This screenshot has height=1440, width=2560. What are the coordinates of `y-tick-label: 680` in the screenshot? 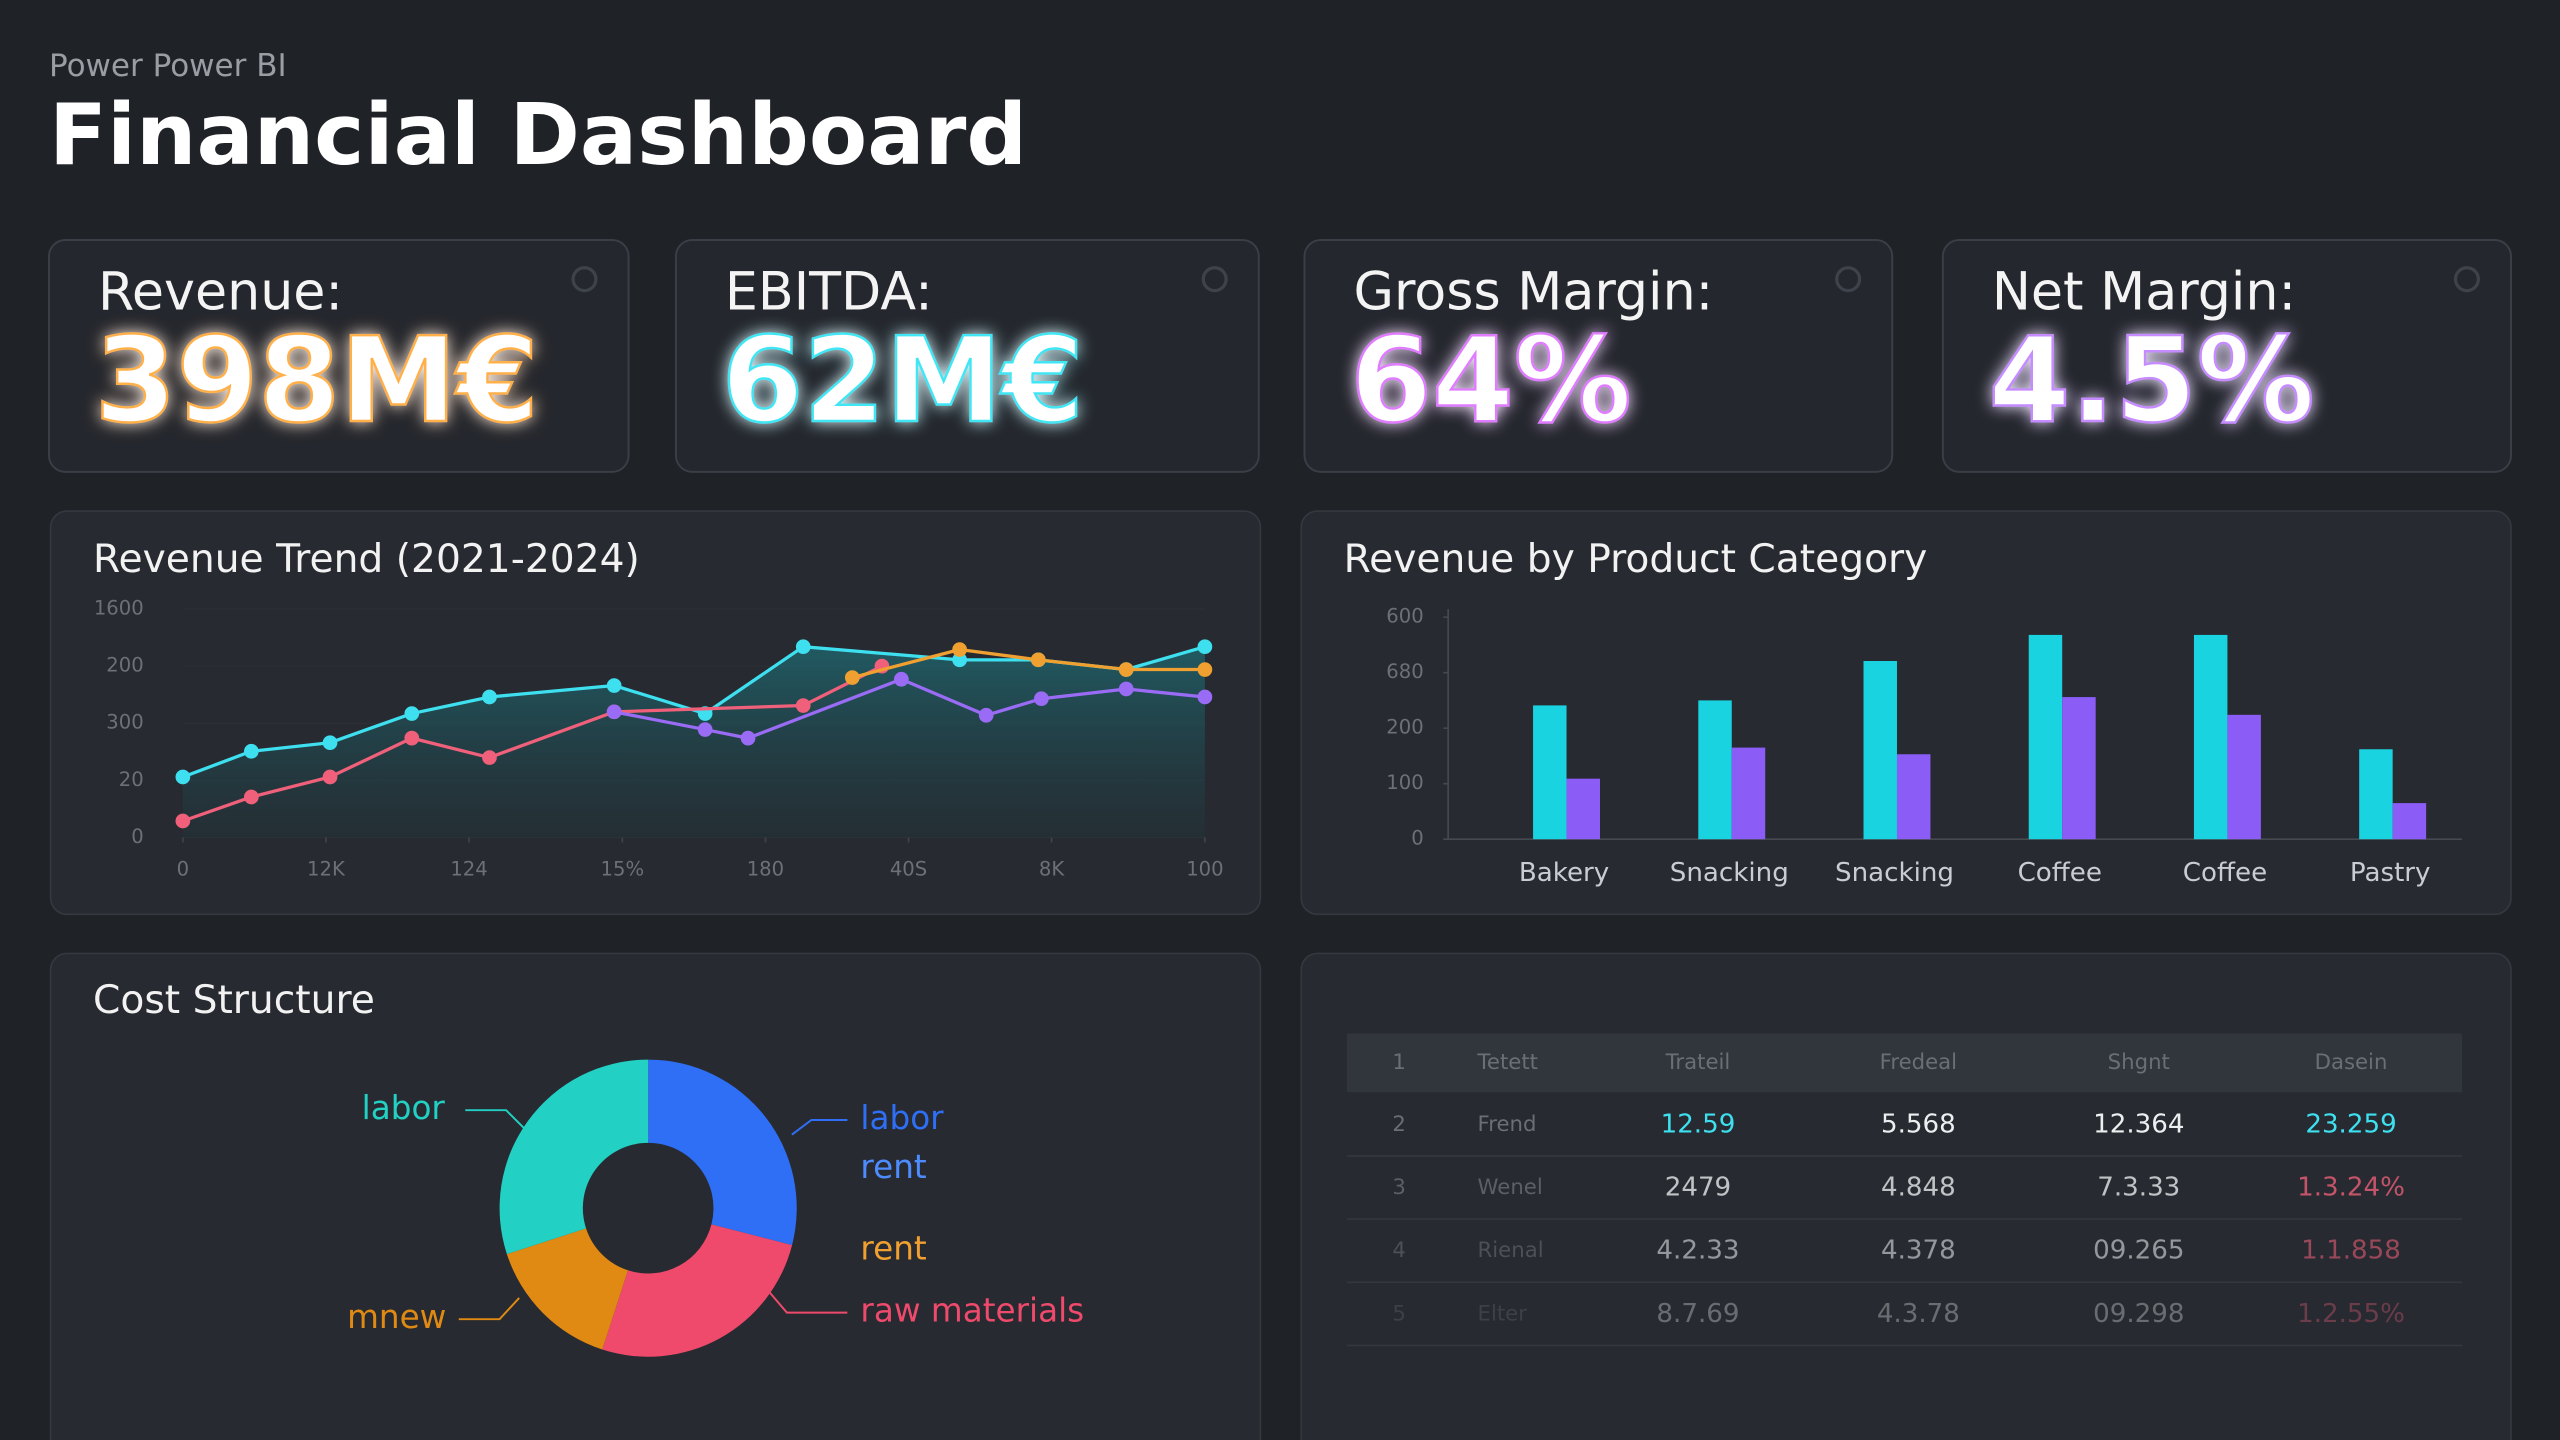 It's located at (1404, 671).